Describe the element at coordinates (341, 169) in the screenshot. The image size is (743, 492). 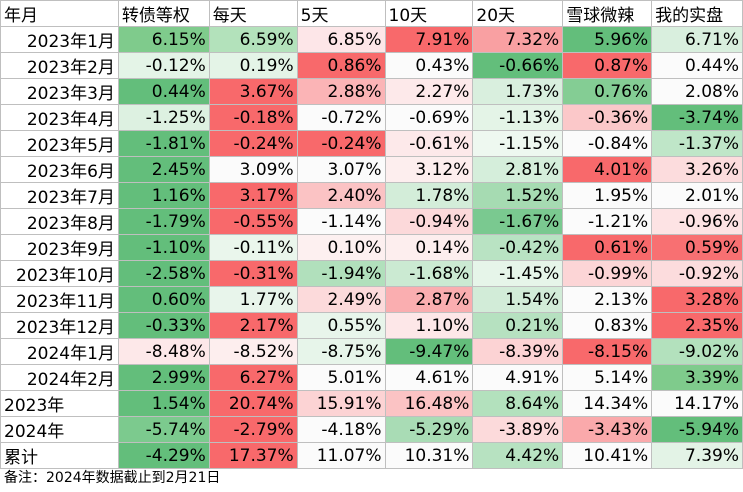
I see `value-cell: 3.07%` at that location.